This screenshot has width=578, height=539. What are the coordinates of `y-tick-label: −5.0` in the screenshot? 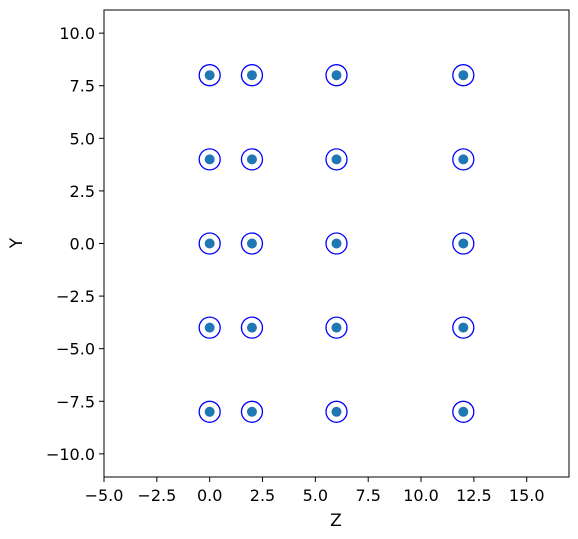 It's located at (75, 349).